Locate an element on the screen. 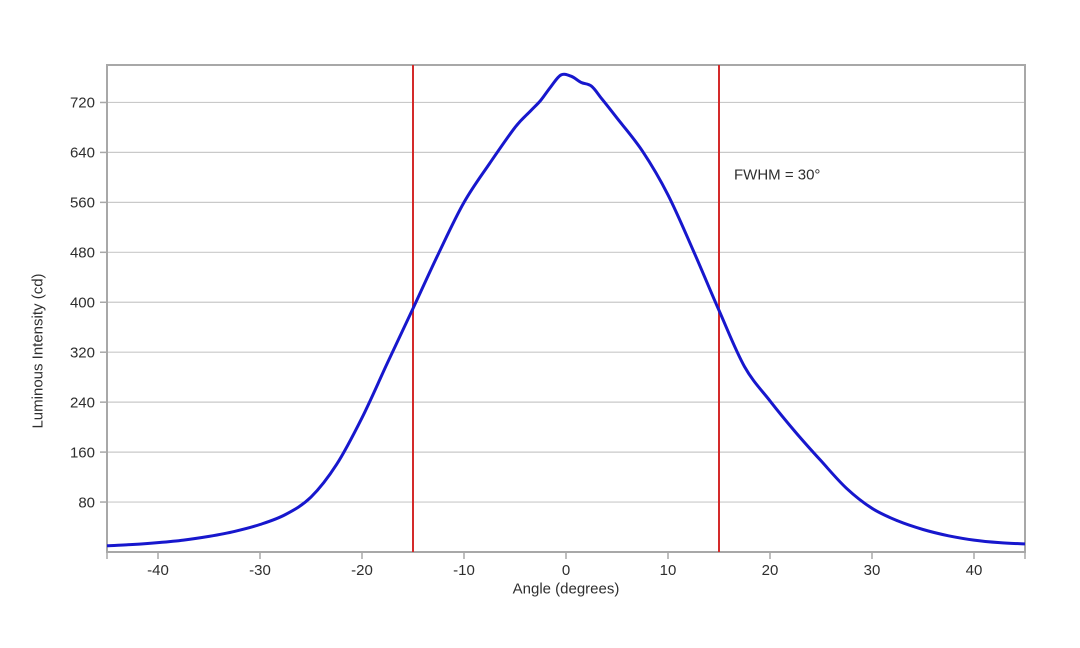 The image size is (1080, 648). y-tick-label: 640 is located at coordinates (82, 153).